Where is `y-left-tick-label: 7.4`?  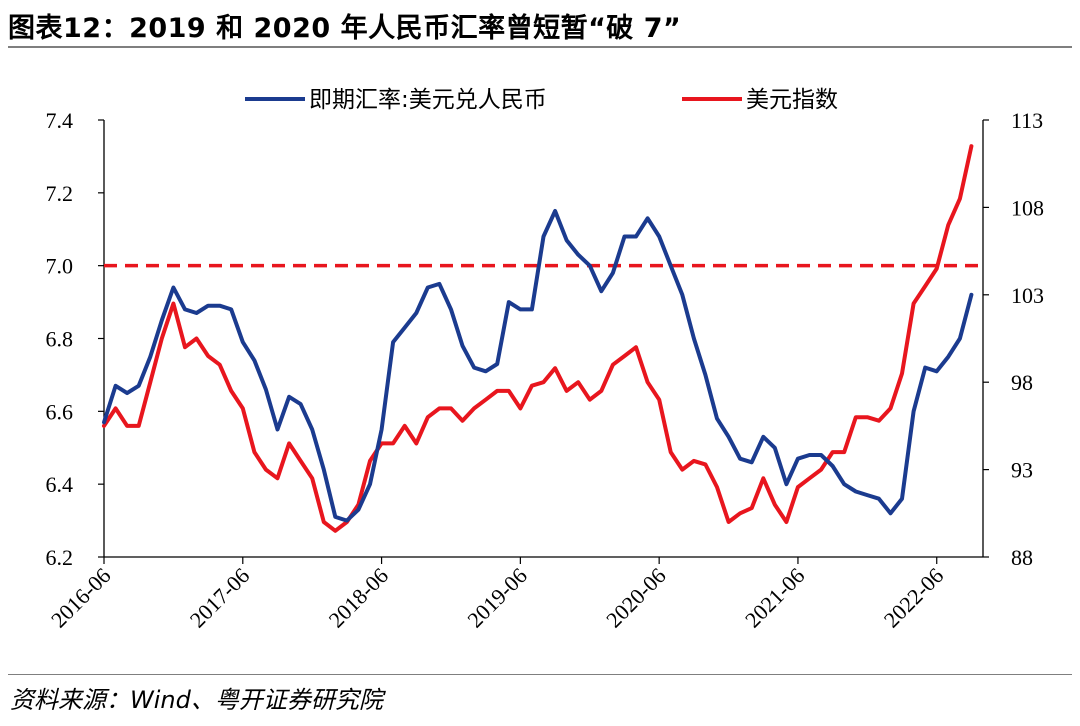 y-left-tick-label: 7.4 is located at coordinates (60, 120).